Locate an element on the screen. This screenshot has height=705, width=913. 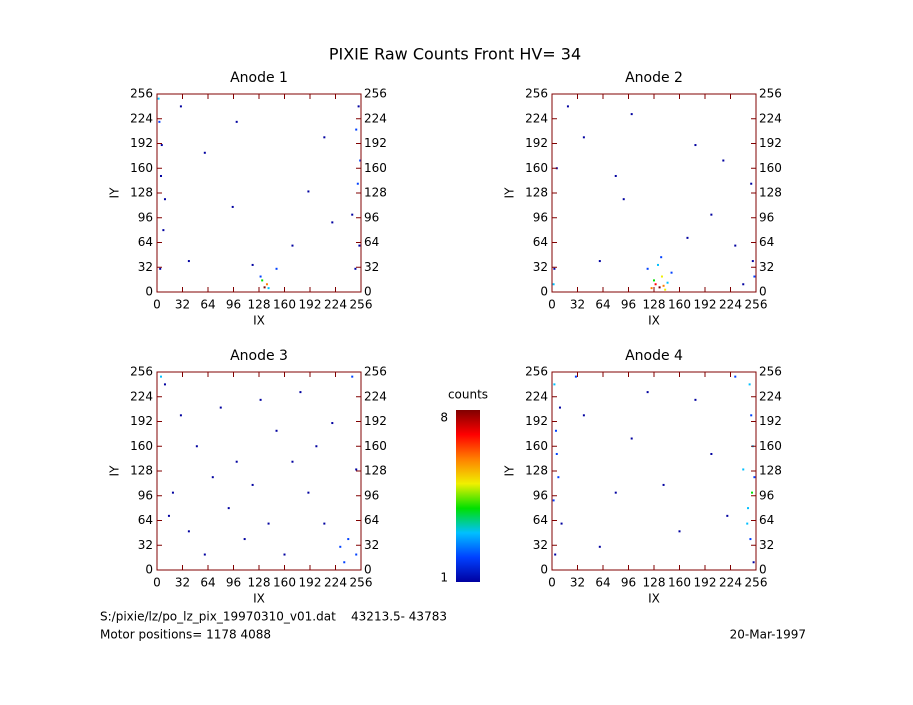
y-axis-label: IY is located at coordinates (115, 471).